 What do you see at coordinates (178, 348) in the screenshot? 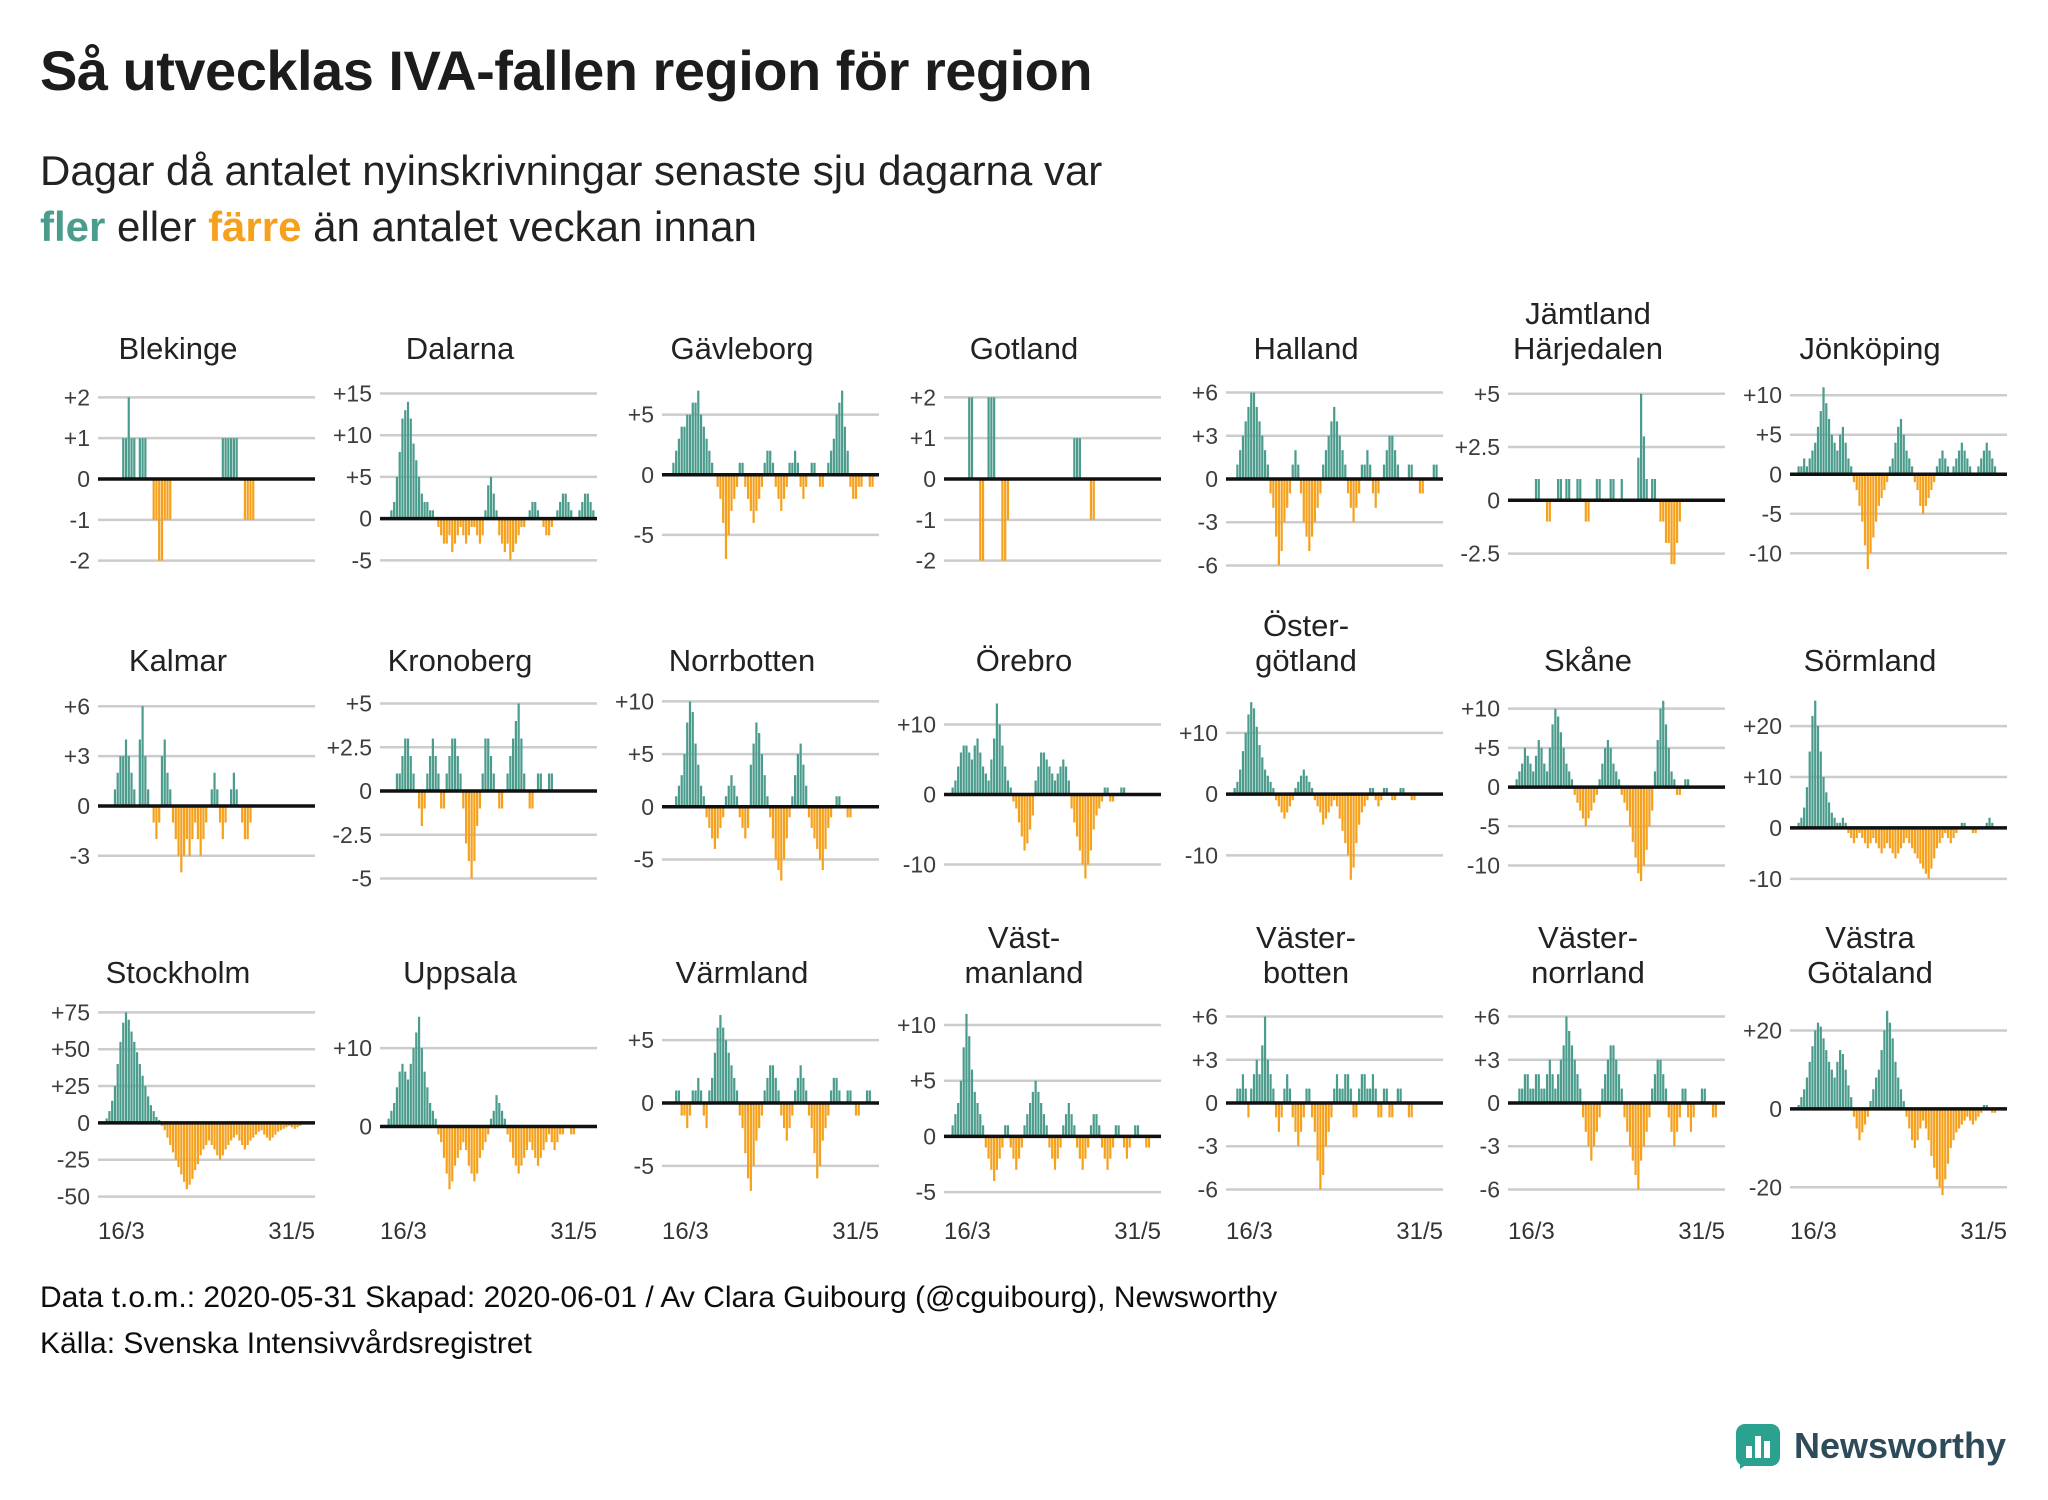
I see `chart-title: Blekinge` at bounding box center [178, 348].